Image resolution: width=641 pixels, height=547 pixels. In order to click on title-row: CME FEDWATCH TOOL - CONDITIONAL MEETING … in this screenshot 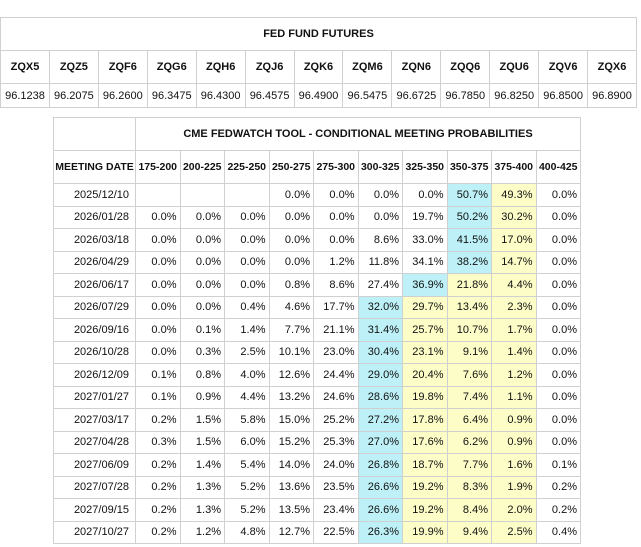, I will do `click(317, 134)`.